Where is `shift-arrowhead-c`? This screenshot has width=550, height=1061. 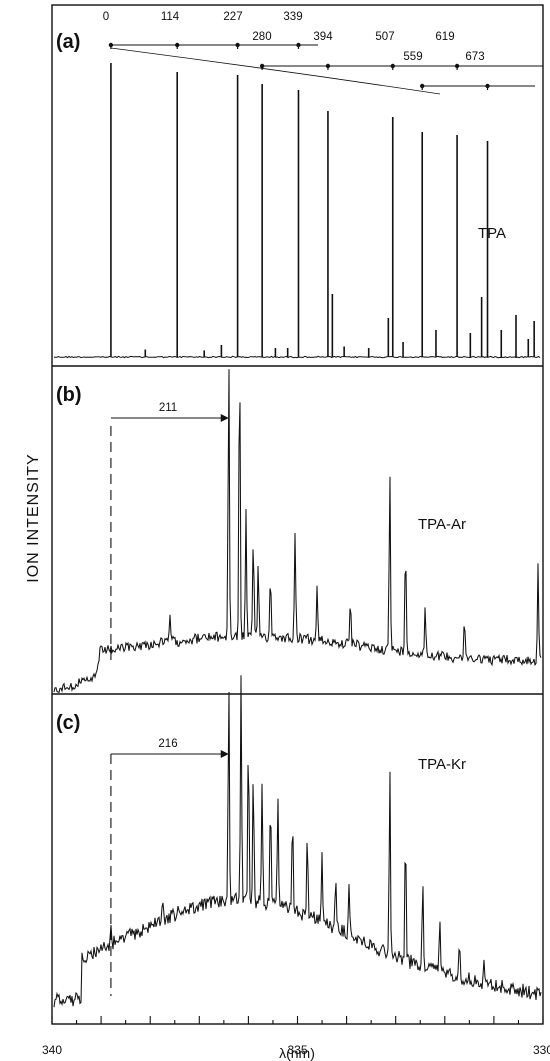
shift-arrowhead-c is located at coordinates (224, 754).